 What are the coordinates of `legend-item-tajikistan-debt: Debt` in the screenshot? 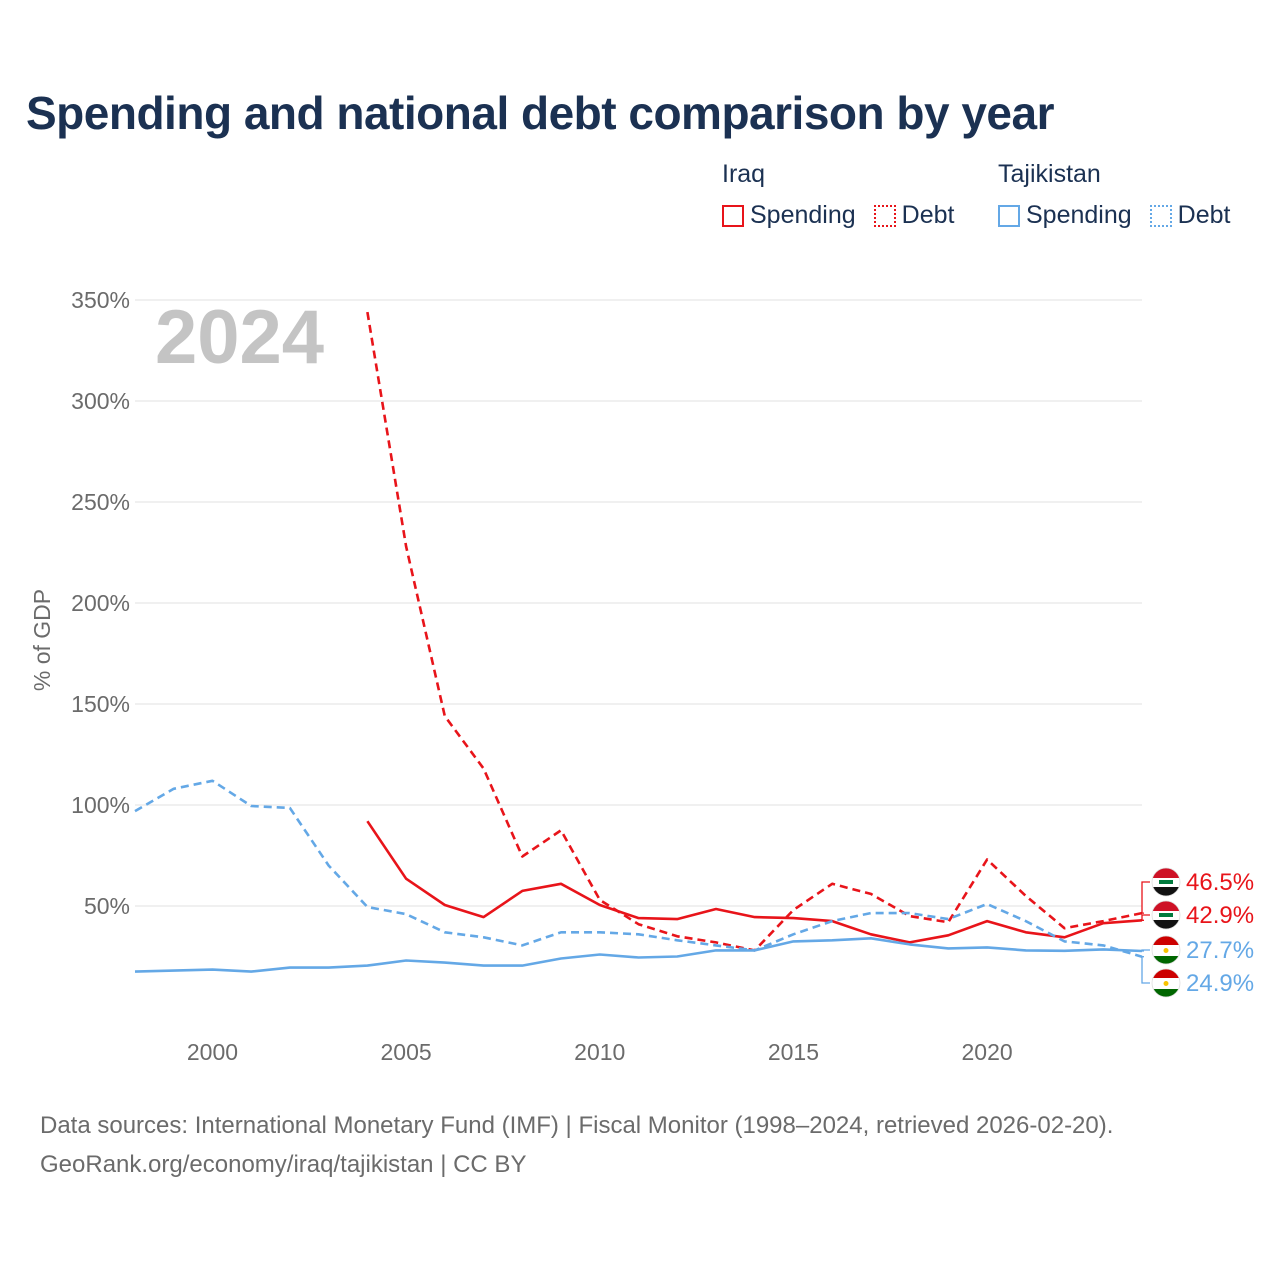 It's located at (1190, 215).